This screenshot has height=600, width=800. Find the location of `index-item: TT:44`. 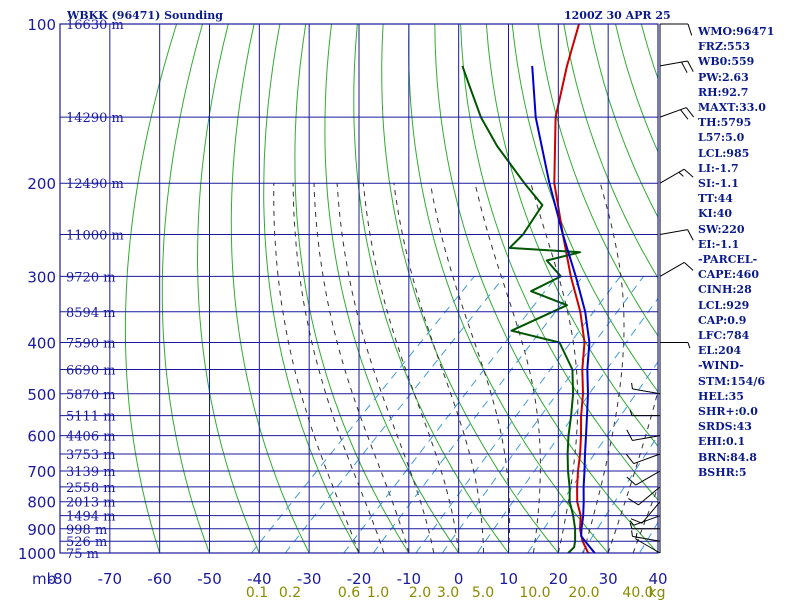

index-item: TT:44 is located at coordinates (715, 199).